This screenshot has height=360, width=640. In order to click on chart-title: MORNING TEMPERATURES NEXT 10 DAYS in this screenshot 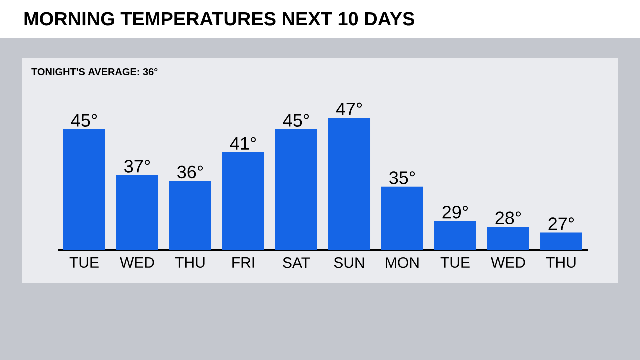, I will do `click(219, 19)`.